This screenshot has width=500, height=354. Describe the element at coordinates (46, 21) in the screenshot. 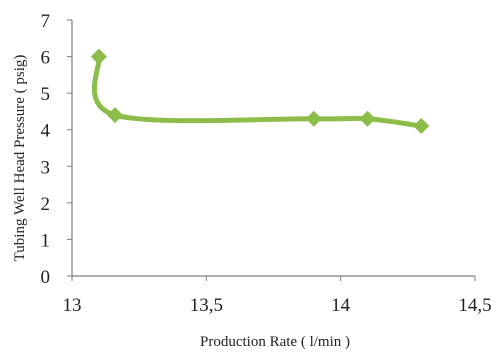

I see `y-tick-label: 7` at that location.